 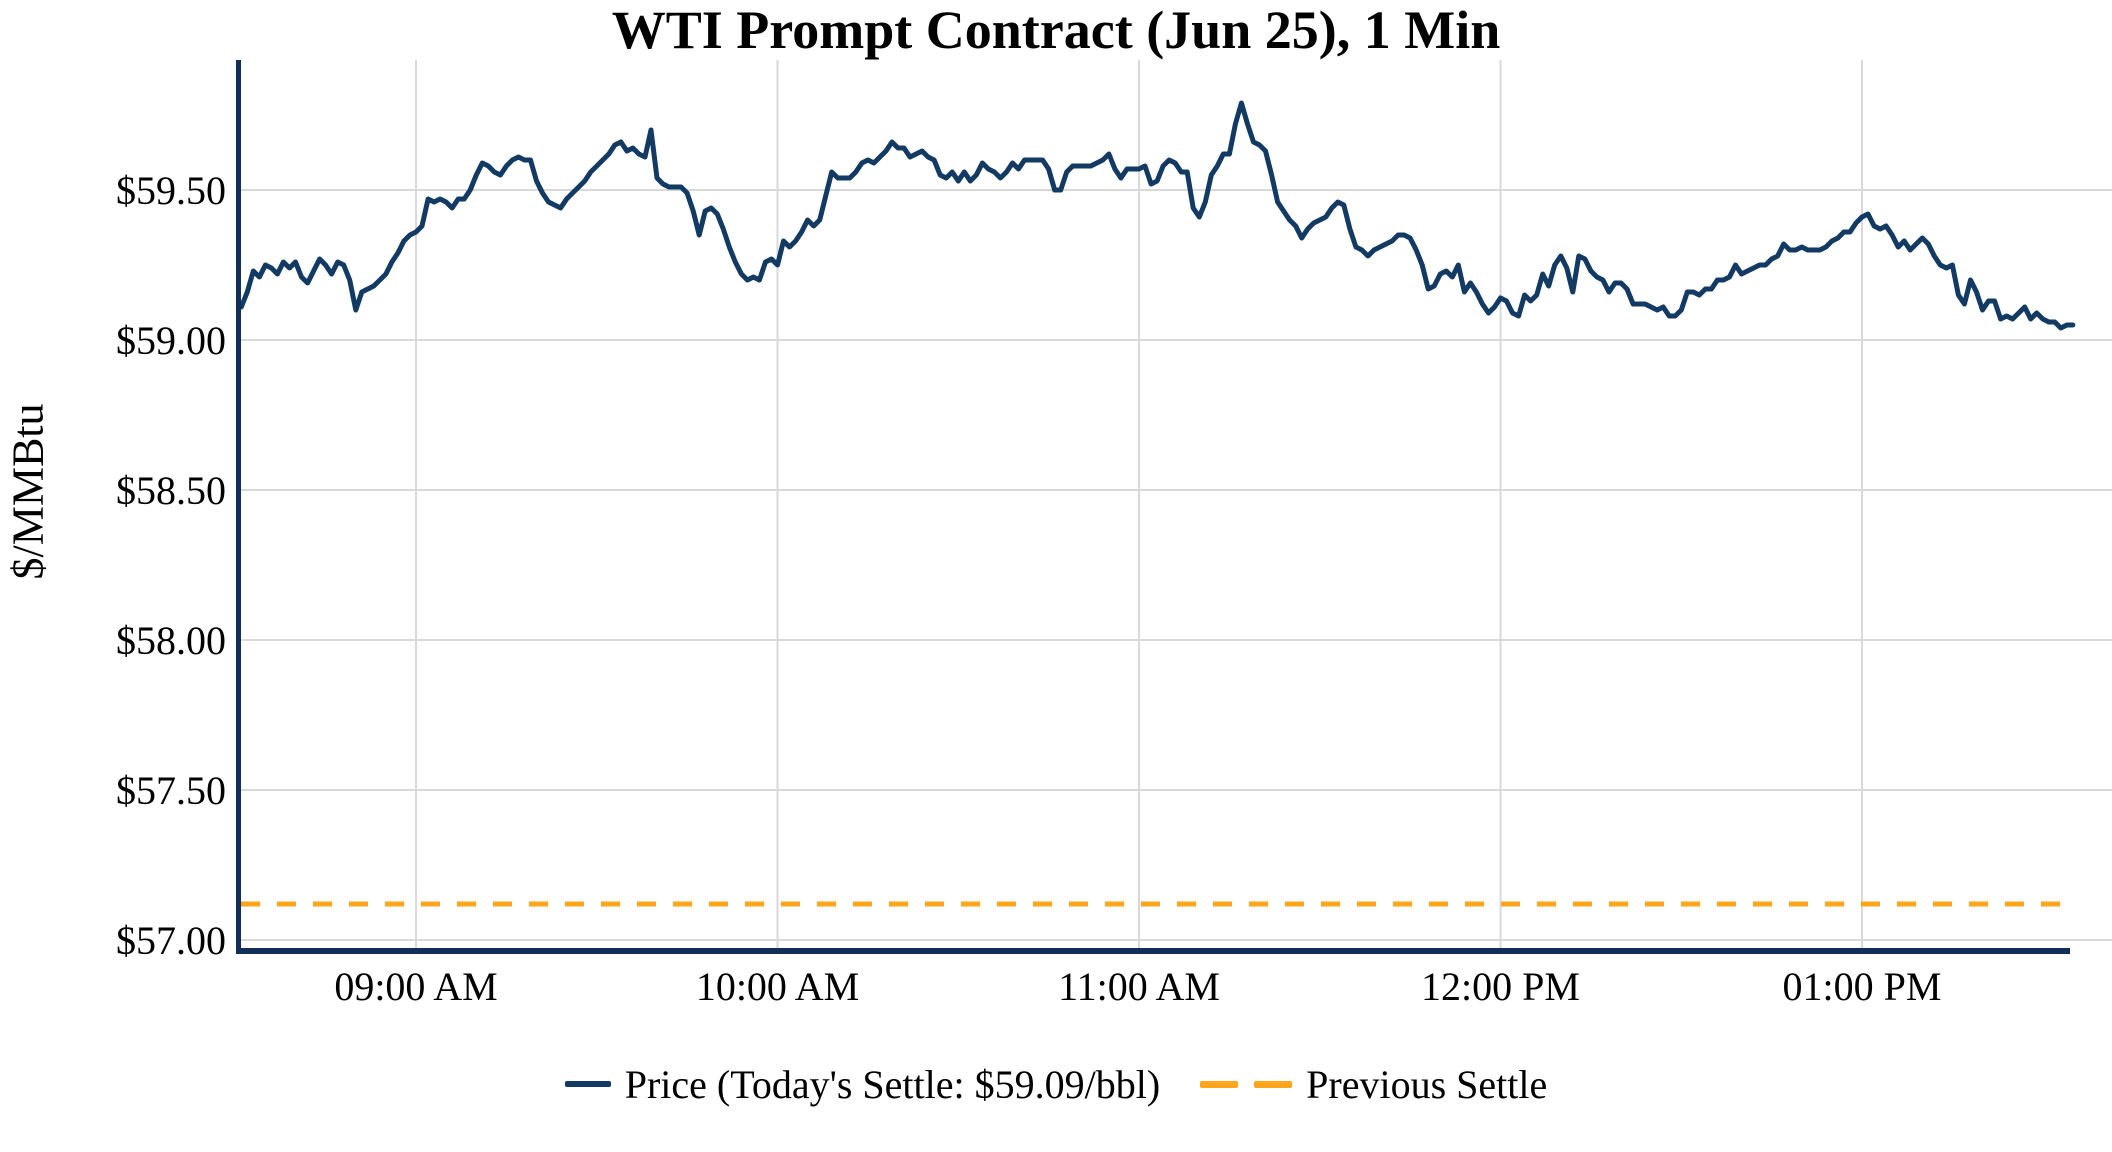 I want to click on x-tick-label: 10:00 AM, so click(x=777, y=986).